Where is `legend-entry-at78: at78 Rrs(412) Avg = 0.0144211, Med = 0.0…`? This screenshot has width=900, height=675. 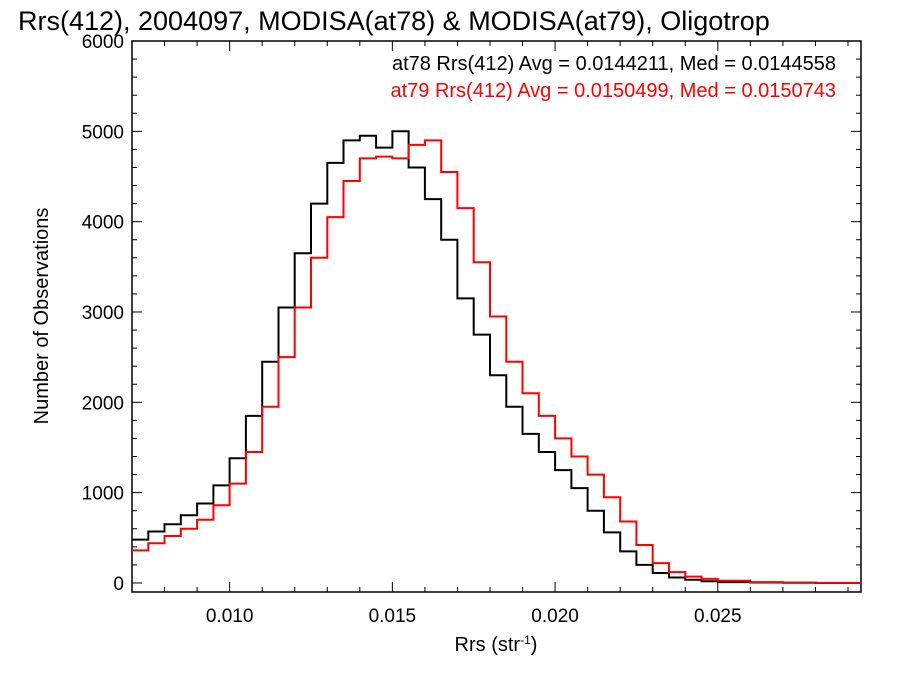
legend-entry-at78: at78 Rrs(412) Avg = 0.0144211, Med = 0.0… is located at coordinates (614, 64).